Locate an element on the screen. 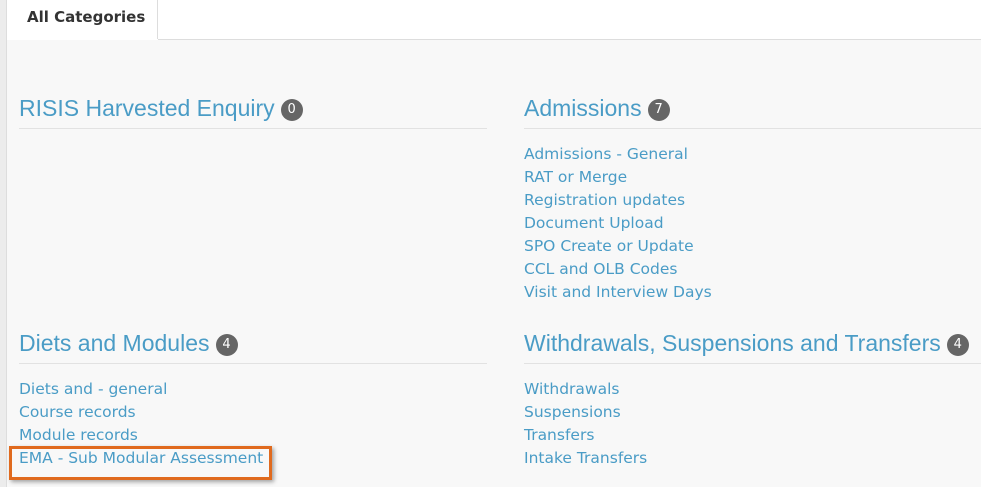 This screenshot has height=487, width=981. category-link: EMA - Sub Modular Assessment is located at coordinates (141, 458).